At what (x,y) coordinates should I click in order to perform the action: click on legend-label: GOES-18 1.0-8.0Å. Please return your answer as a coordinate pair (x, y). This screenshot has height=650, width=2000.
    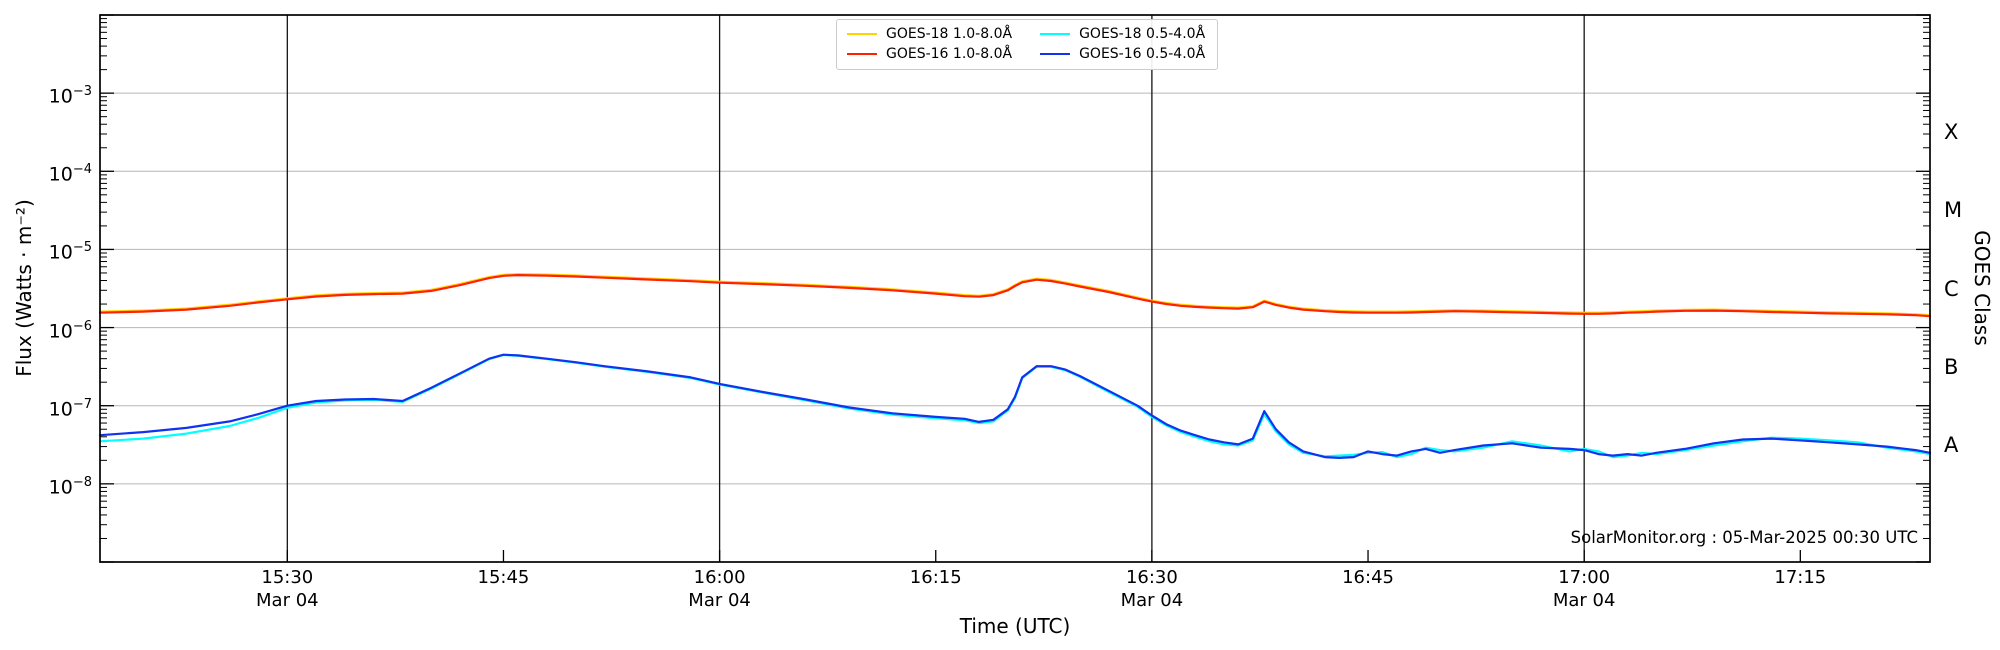
    Looking at the image, I should click on (949, 34).